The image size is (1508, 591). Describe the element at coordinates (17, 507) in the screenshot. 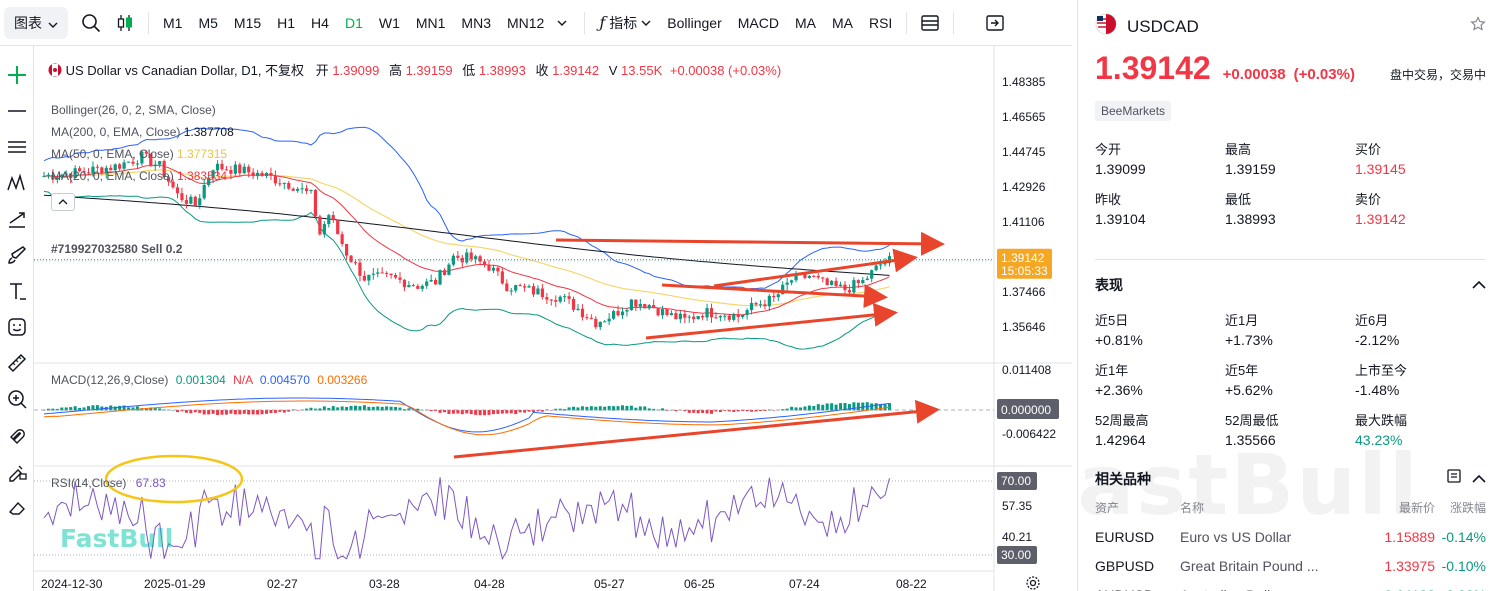

I see `eraser-icon` at that location.